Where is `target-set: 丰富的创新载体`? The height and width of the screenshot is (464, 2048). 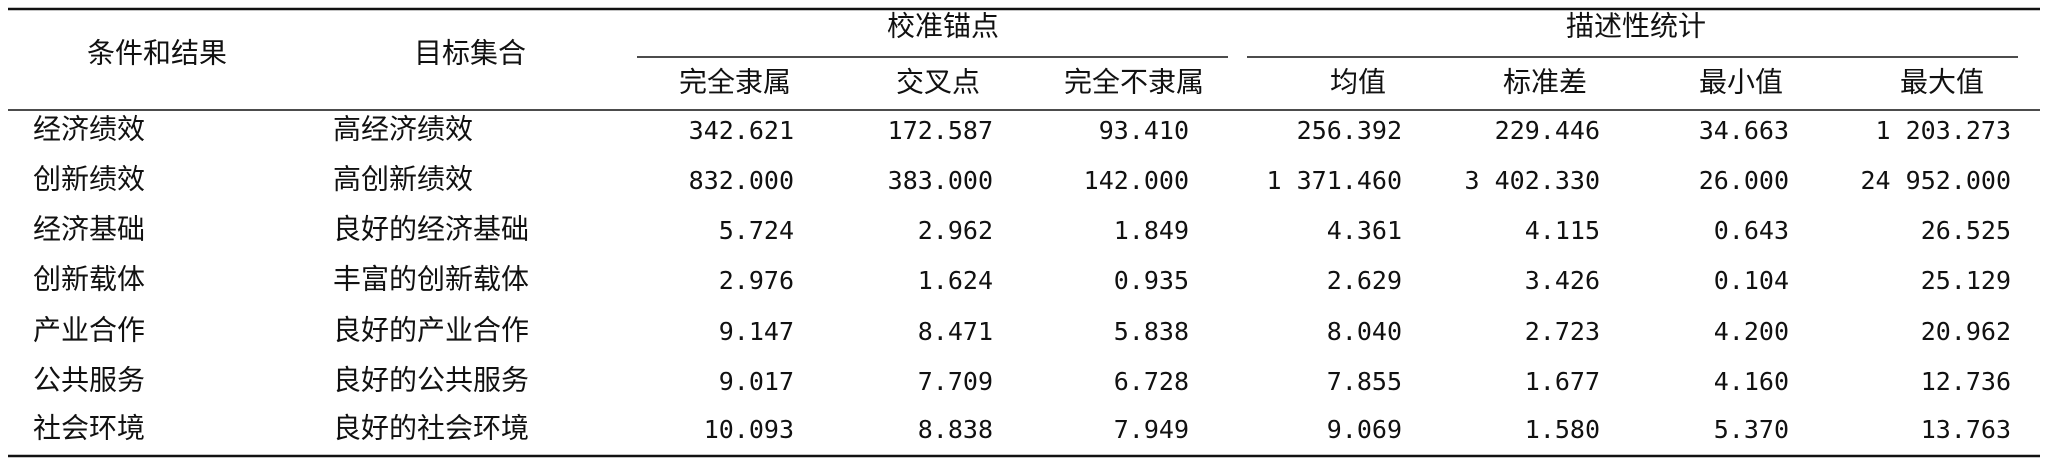
target-set: 丰富的创新载体 is located at coordinates (431, 279).